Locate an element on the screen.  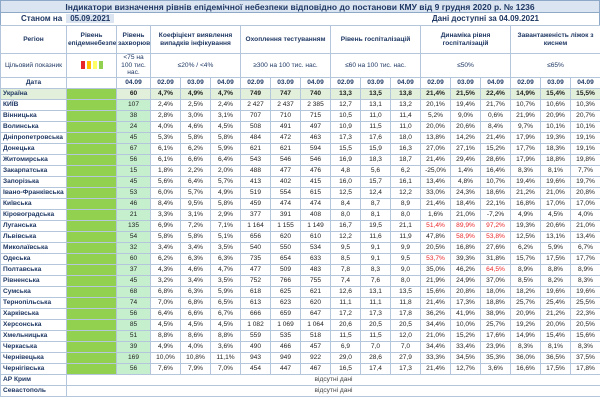
value-cell: 8,9 is located at coordinates (405, 203).